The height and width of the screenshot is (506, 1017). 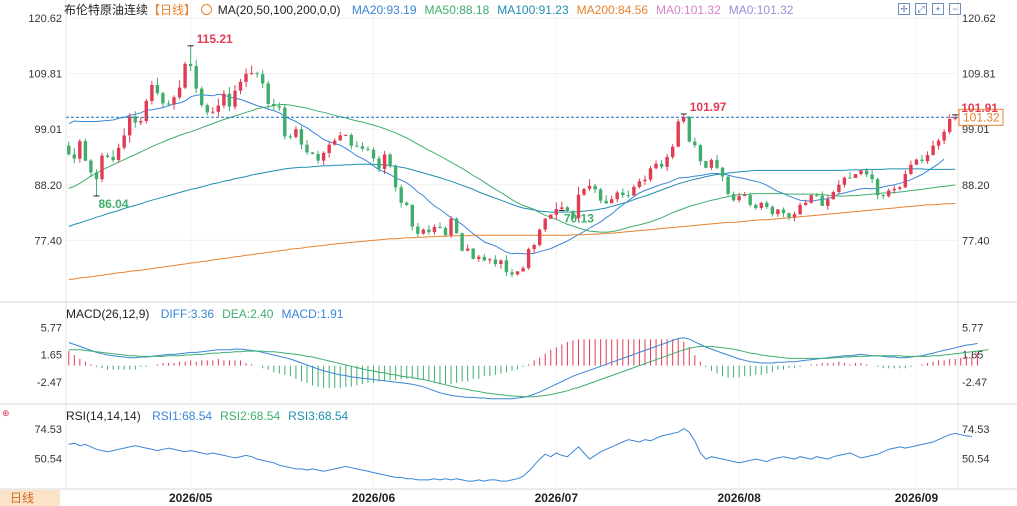 I want to click on ma-value: MA50:88.18, so click(x=457, y=10).